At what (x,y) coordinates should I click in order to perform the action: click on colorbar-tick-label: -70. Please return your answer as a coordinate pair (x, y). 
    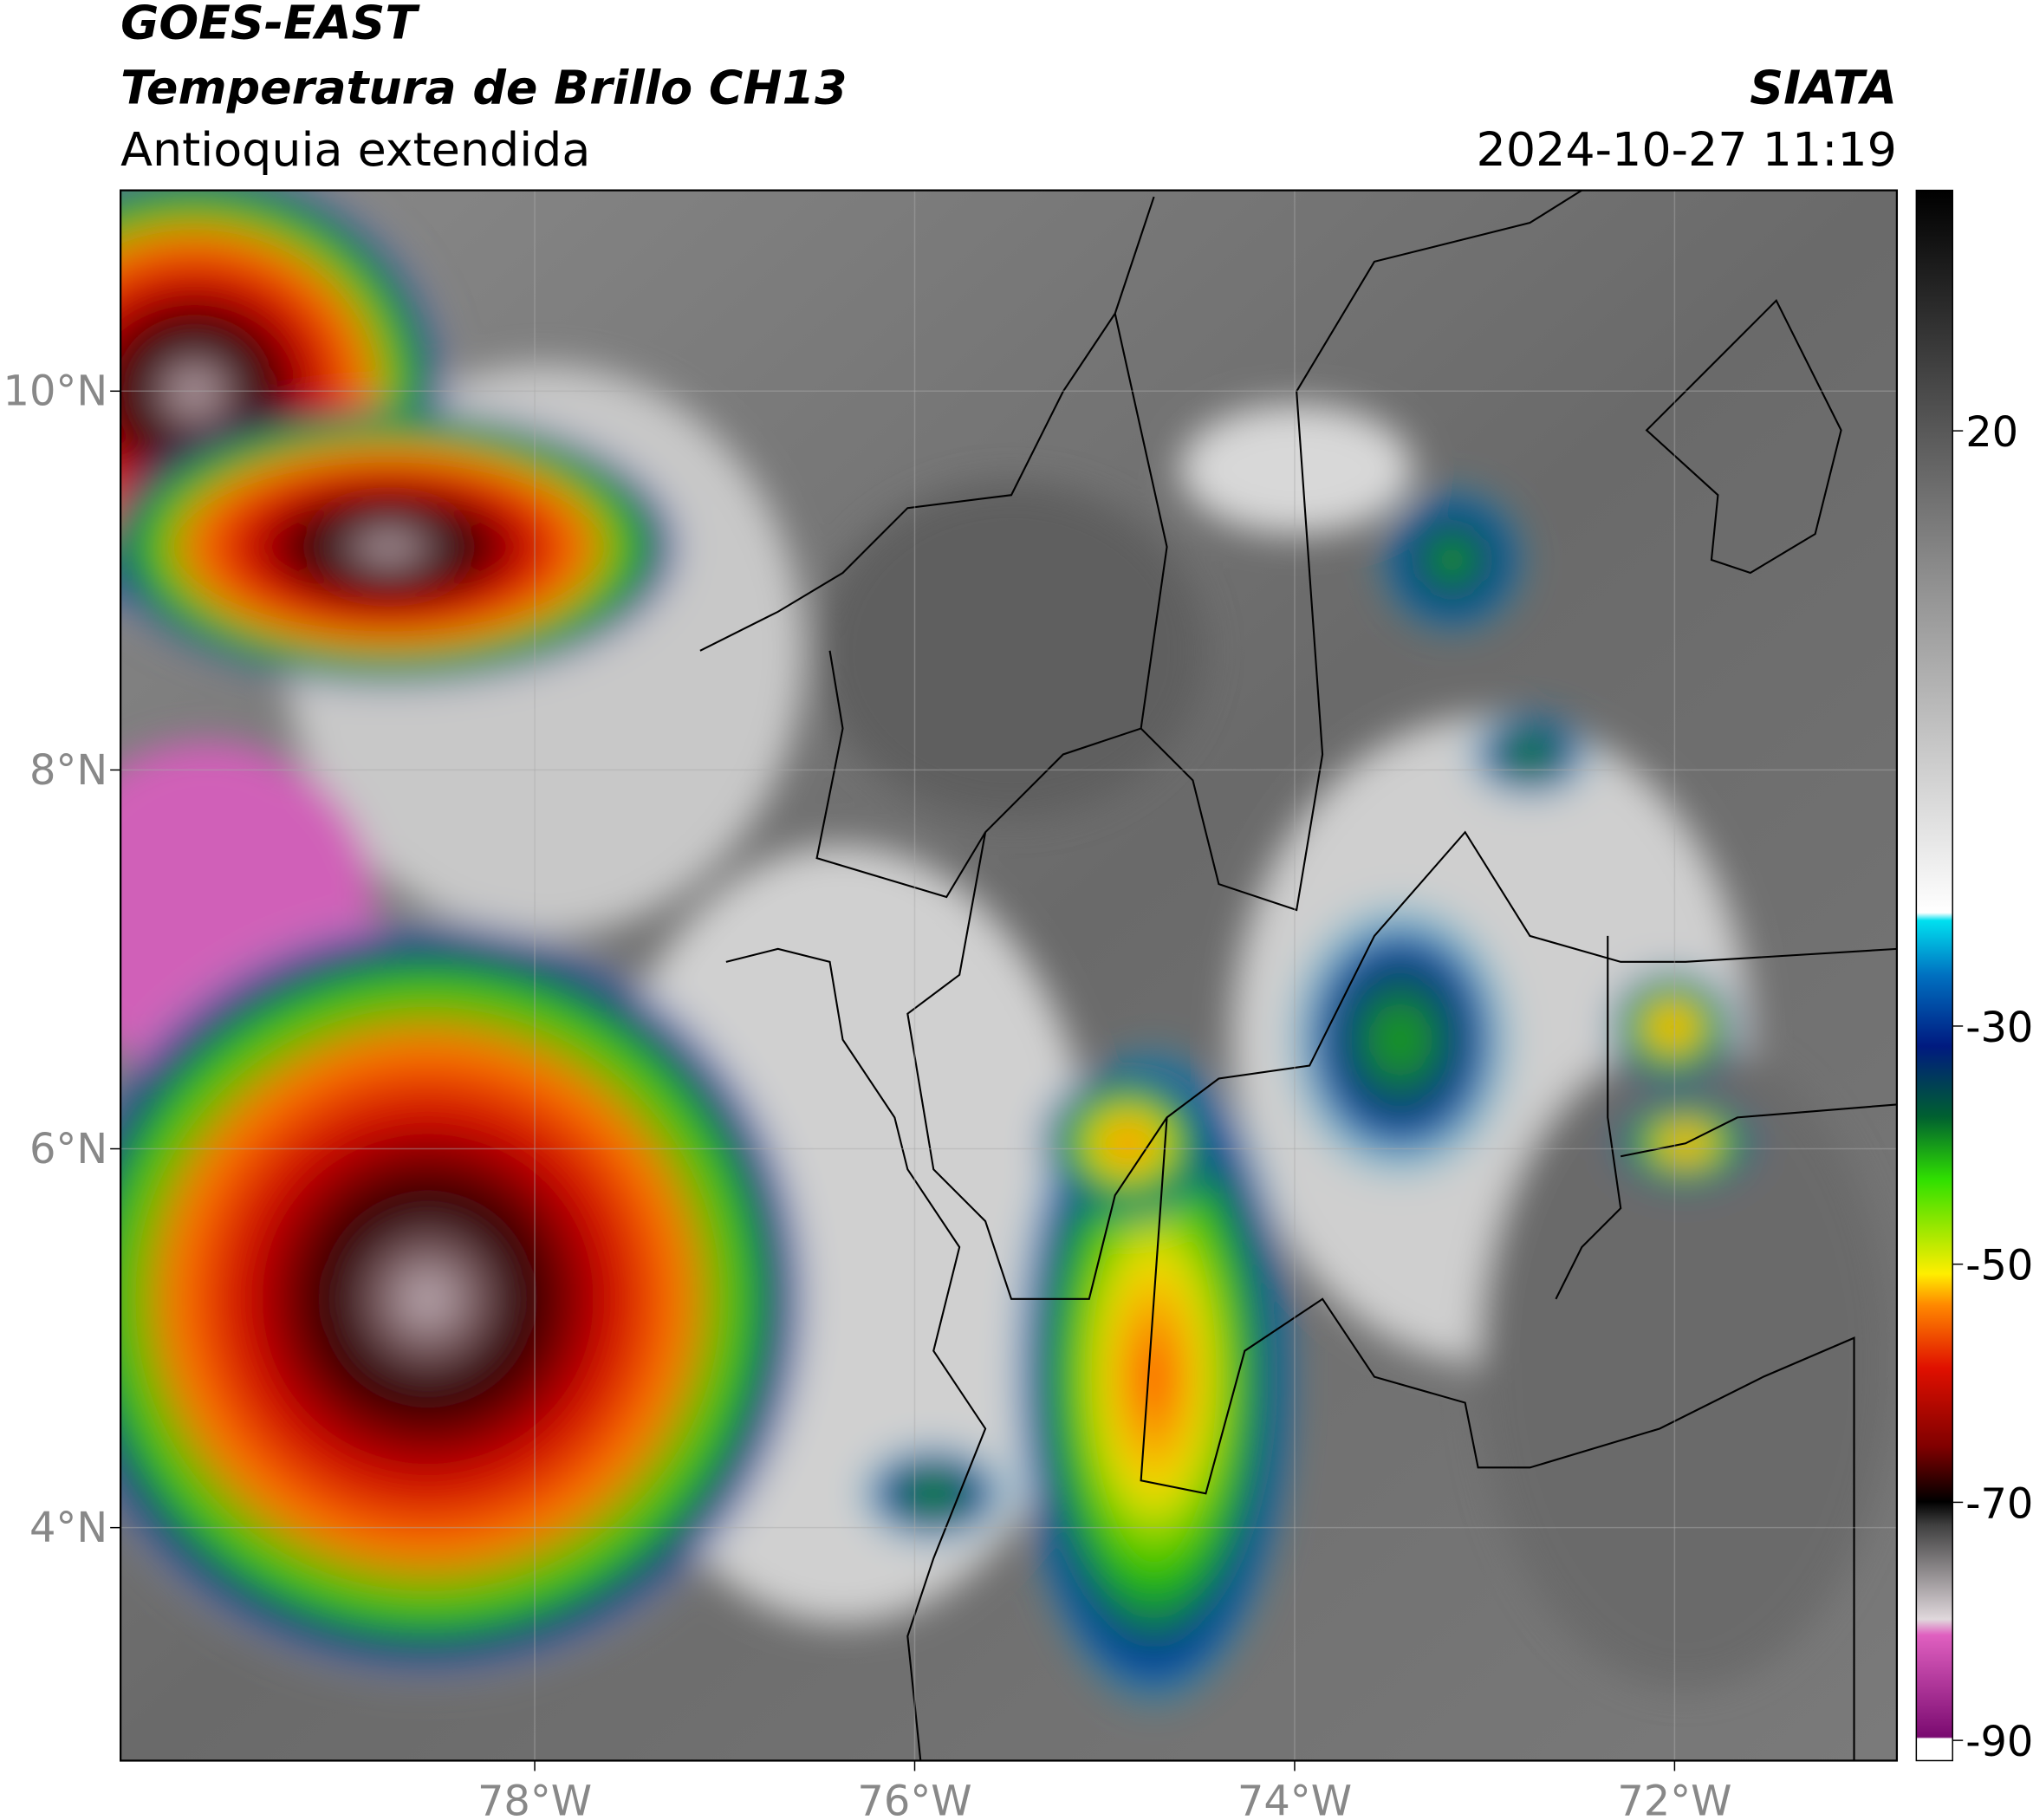
    Looking at the image, I should click on (1999, 1504).